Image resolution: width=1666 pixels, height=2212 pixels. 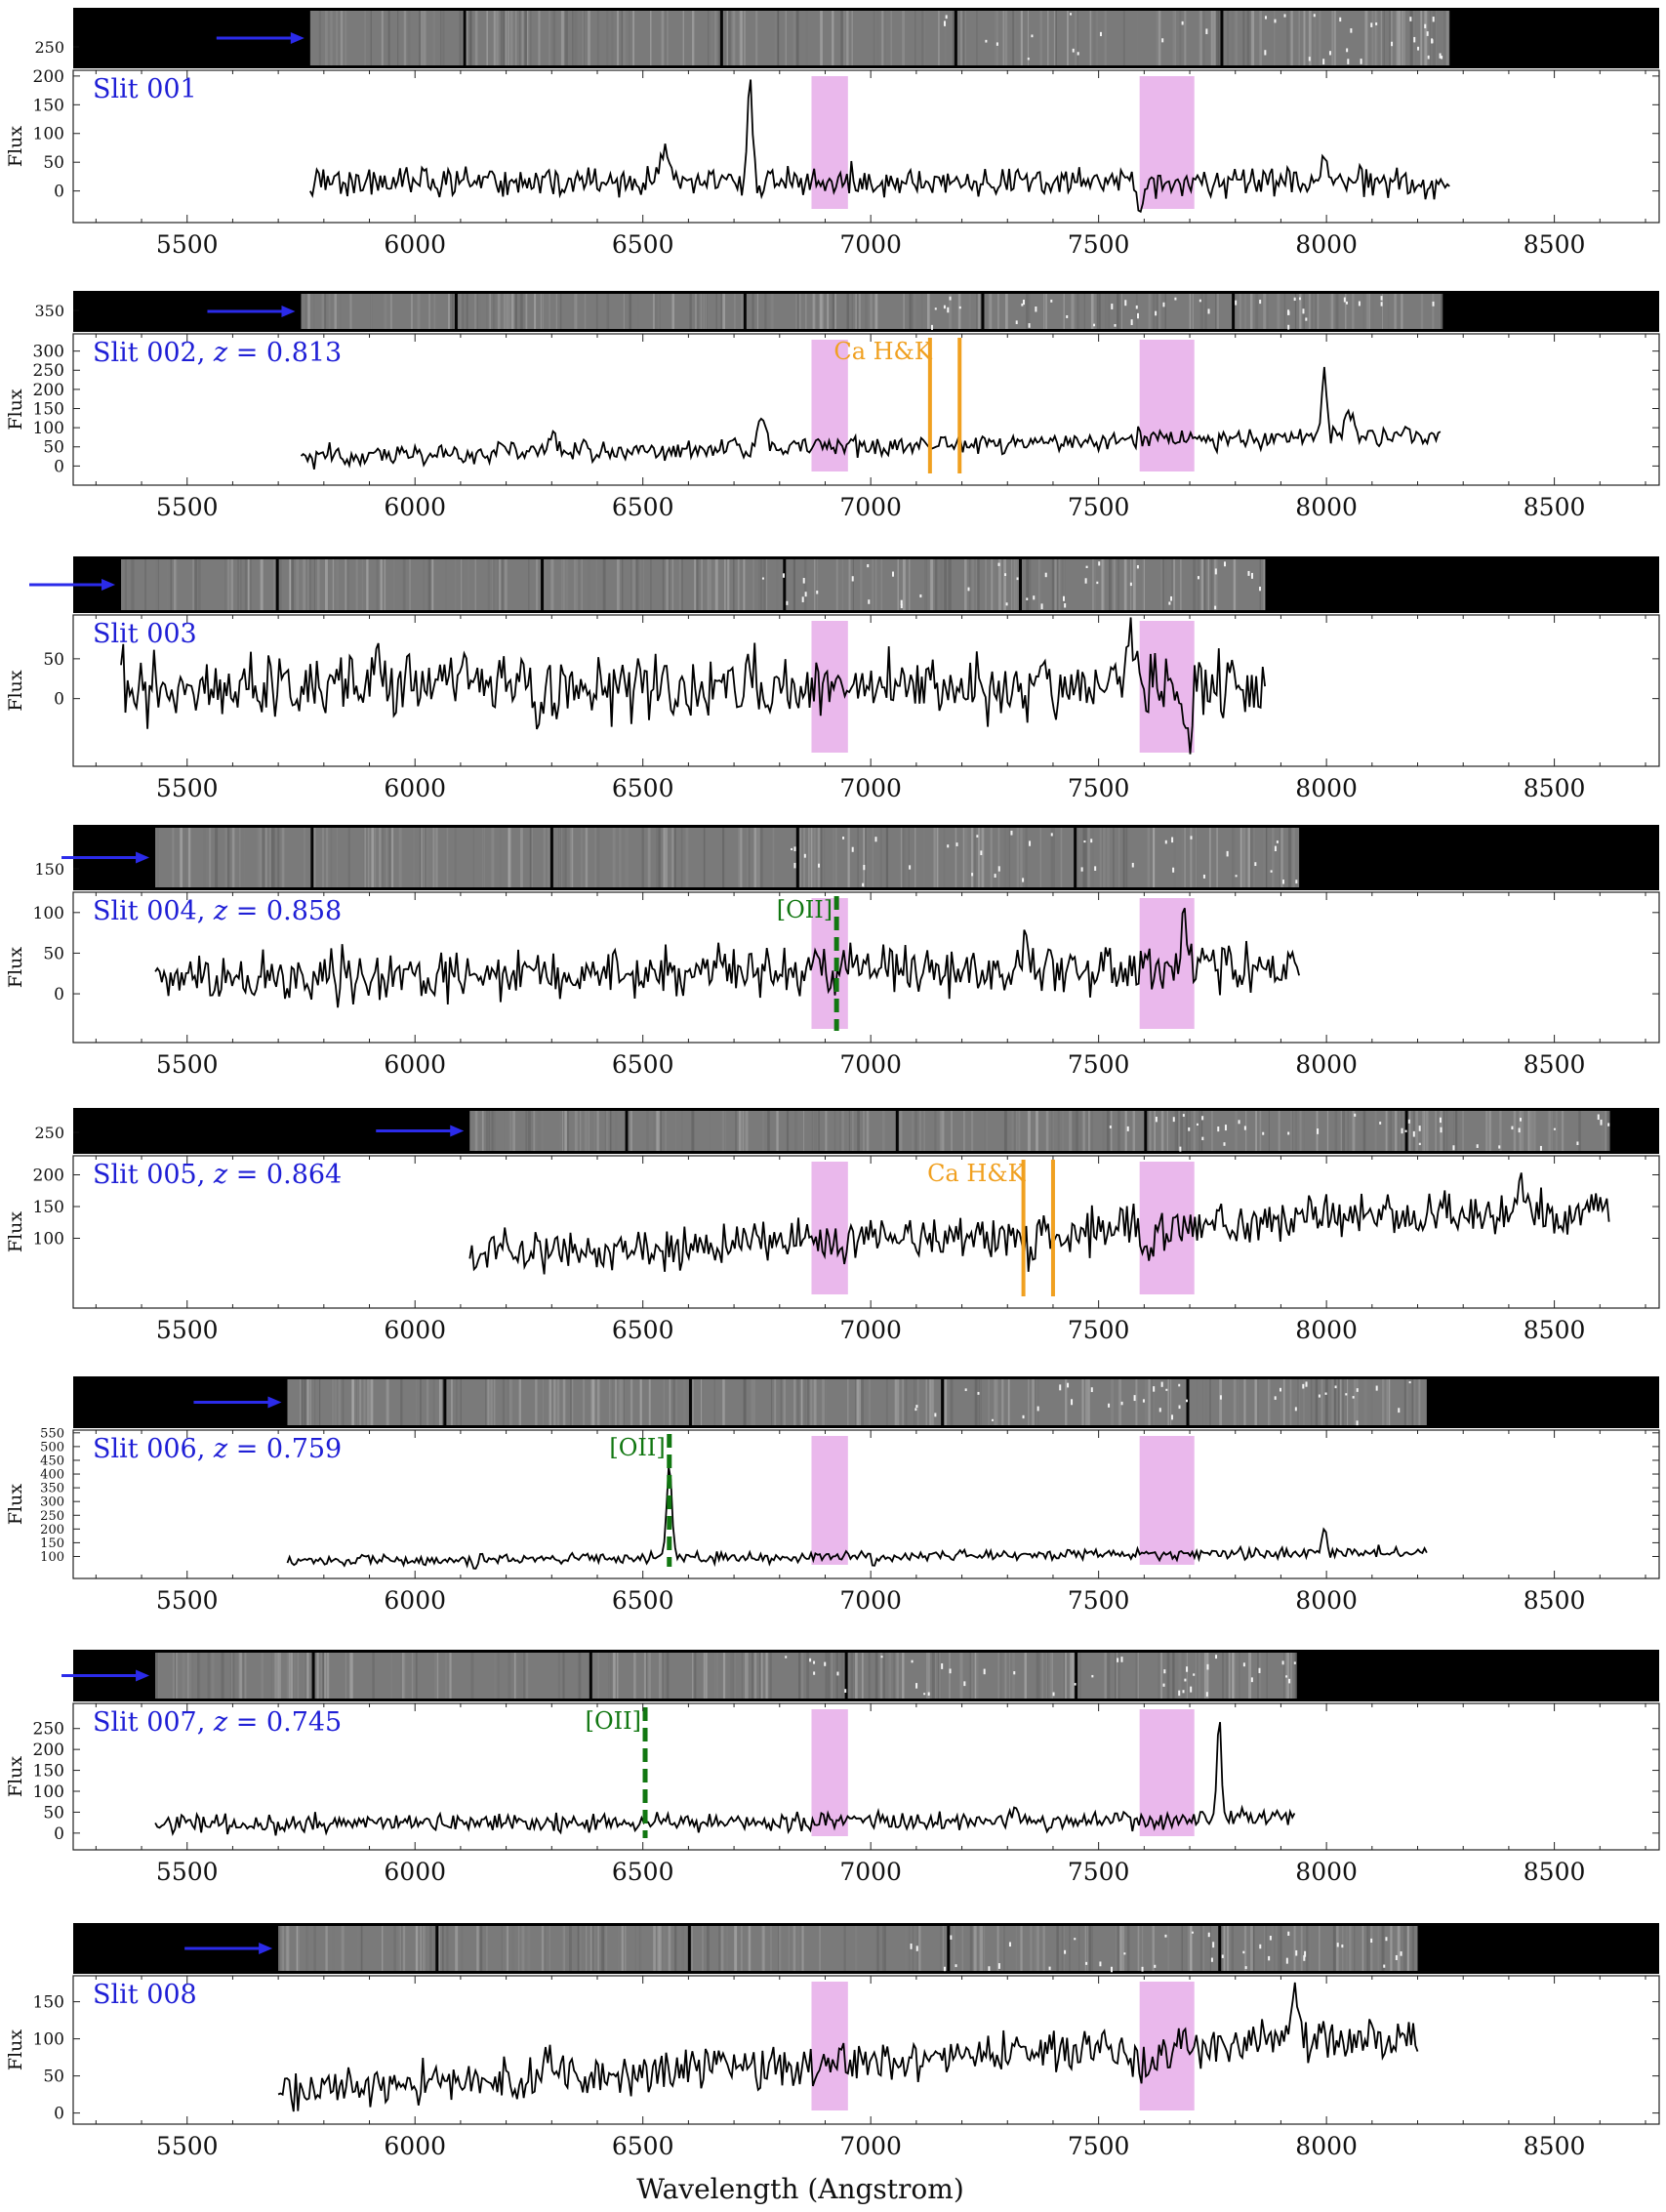 I want to click on x-tick-label: 8500, so click(x=1555, y=788).